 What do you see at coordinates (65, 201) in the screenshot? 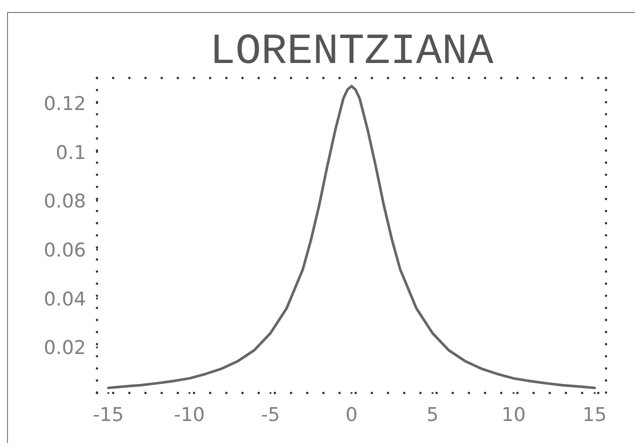
I see `y-tick-label: 0.08` at bounding box center [65, 201].